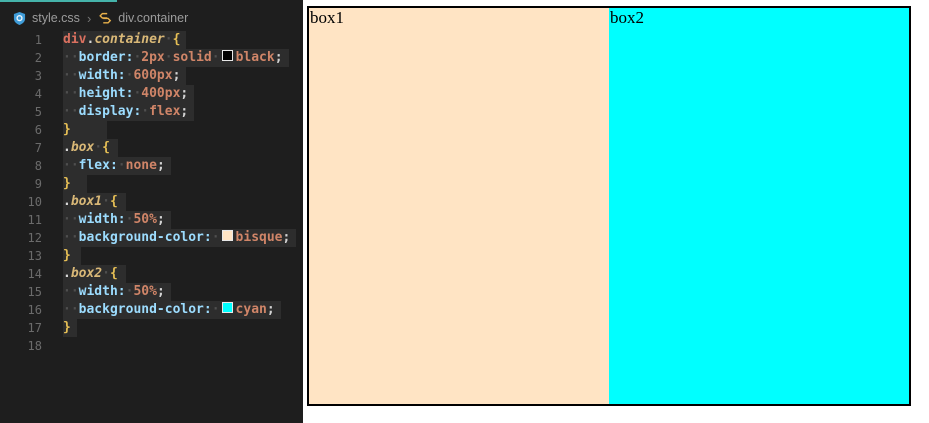  Describe the element at coordinates (327, 17) in the screenshot. I see `box1-label: box1` at that location.